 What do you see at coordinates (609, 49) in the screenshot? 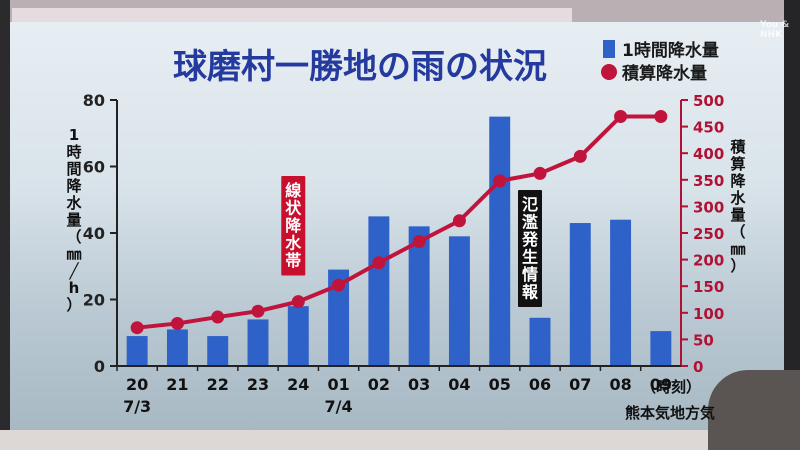
I see `legend-bar-swatch` at bounding box center [609, 49].